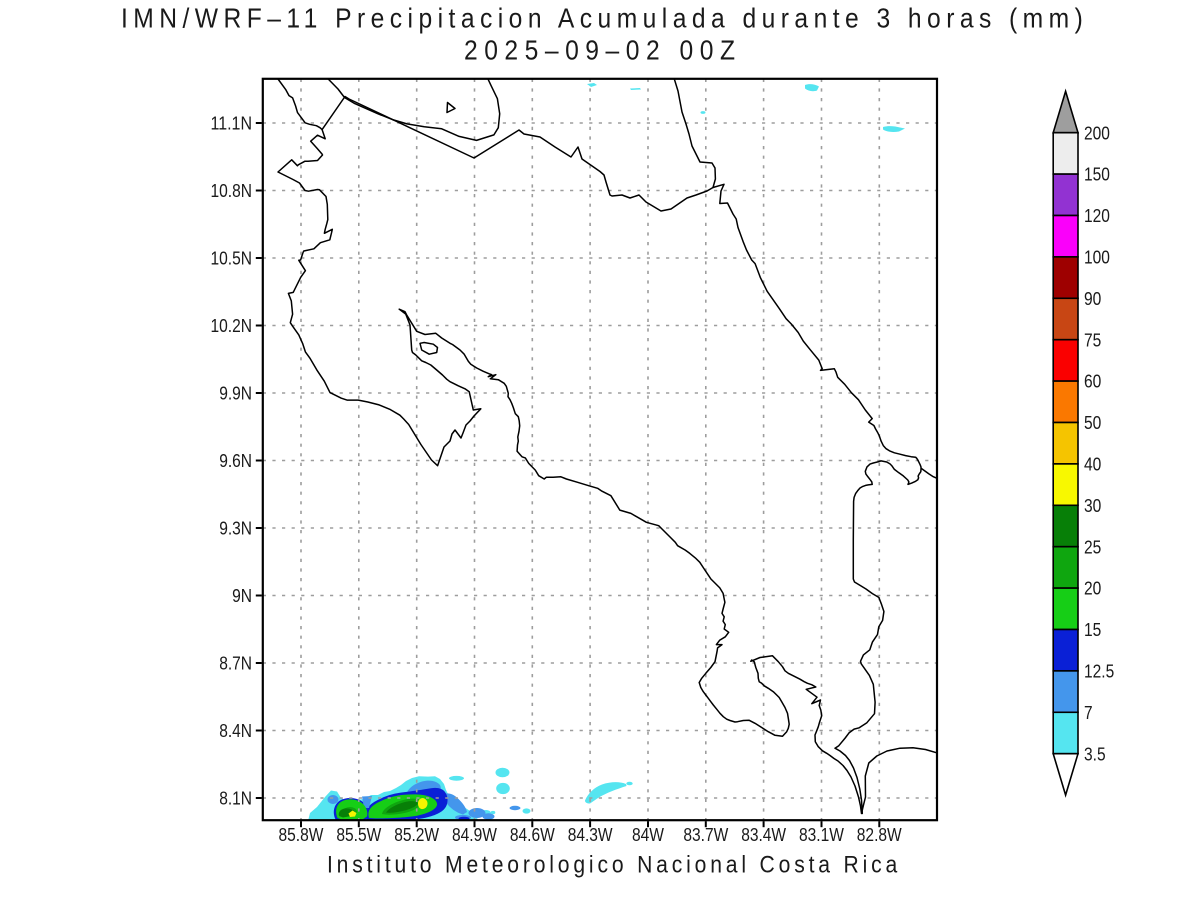 Image resolution: width=1200 pixels, height=900 pixels. Describe the element at coordinates (358, 834) in the screenshot. I see `svg-text: 85.5W` at that location.